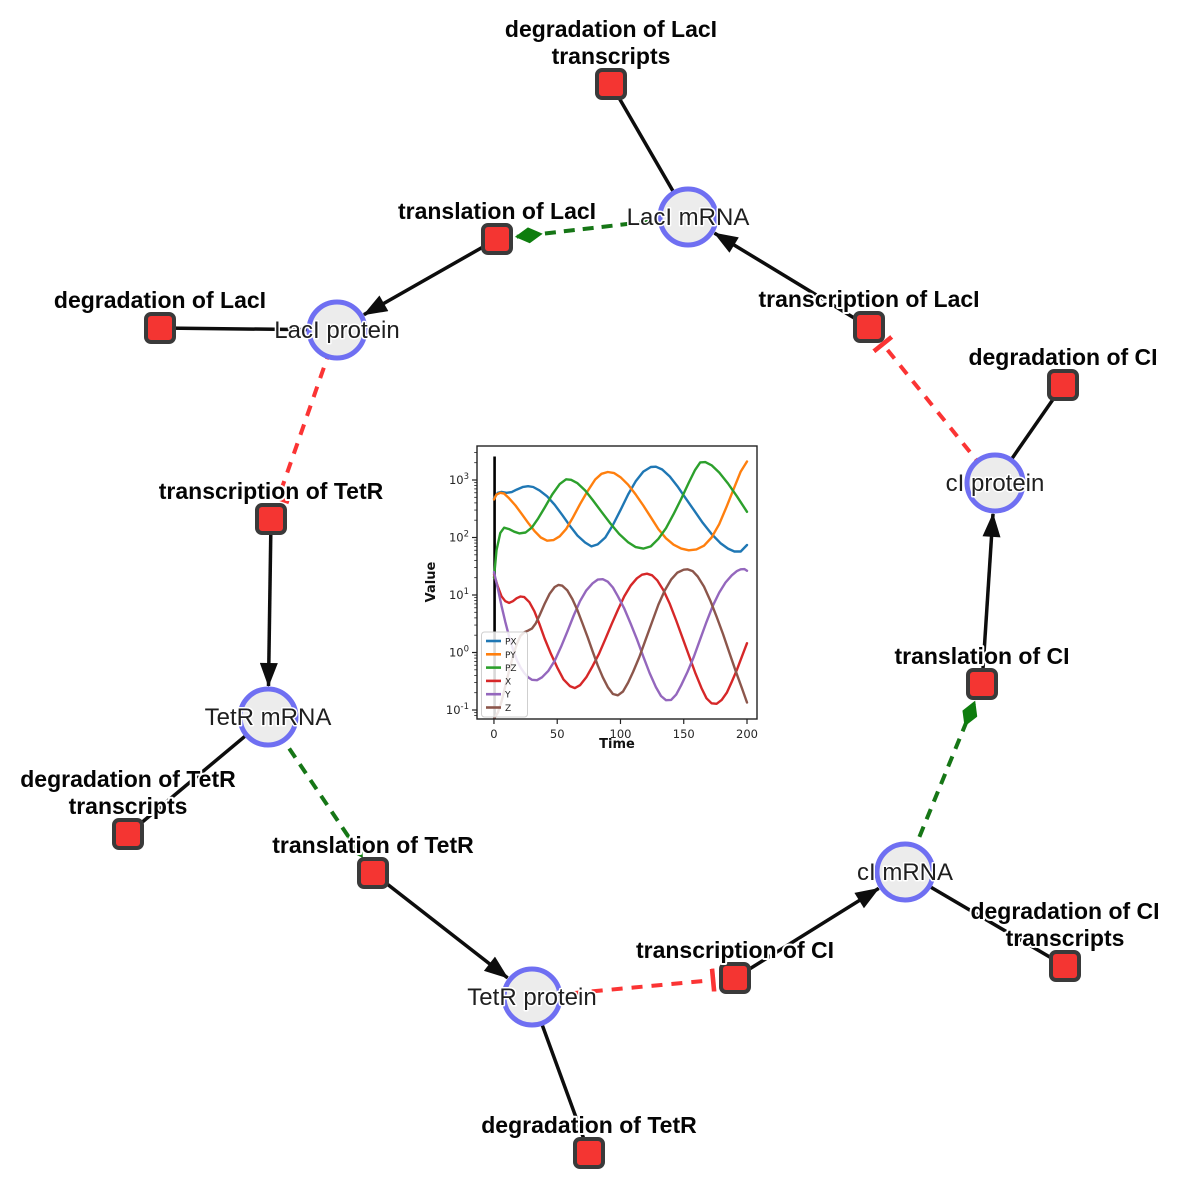  Describe the element at coordinates (589, 1125) in the screenshot. I see `reaction-label-degradation-of-tetr: degradation of TetR` at that location.